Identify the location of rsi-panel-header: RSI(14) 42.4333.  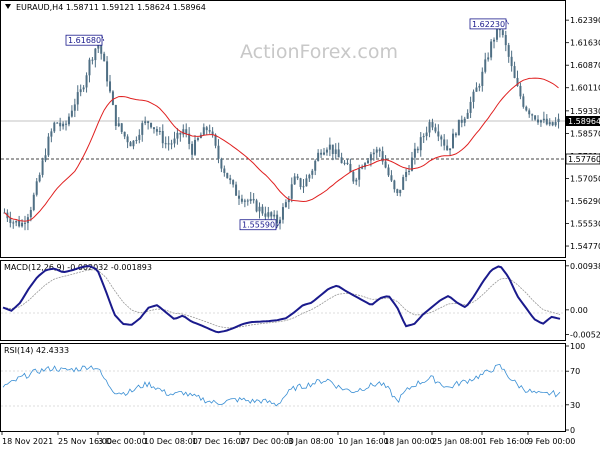
(36, 350).